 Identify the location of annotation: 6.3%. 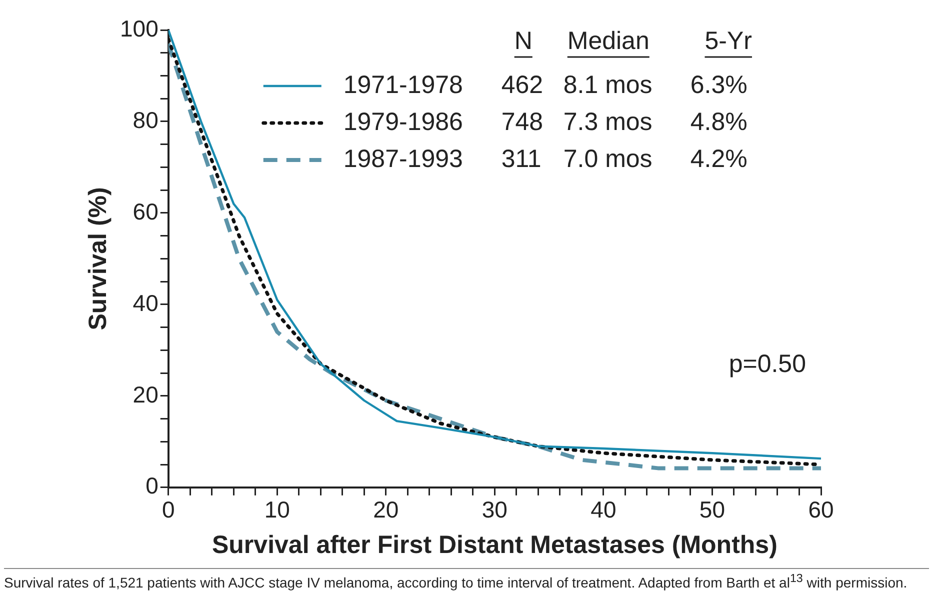
(719, 84).